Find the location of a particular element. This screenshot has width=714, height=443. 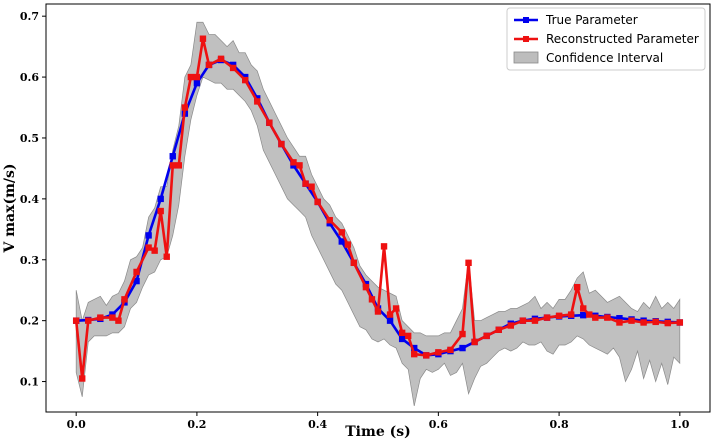

x-tick-label: 0.8 is located at coordinates (559, 424).